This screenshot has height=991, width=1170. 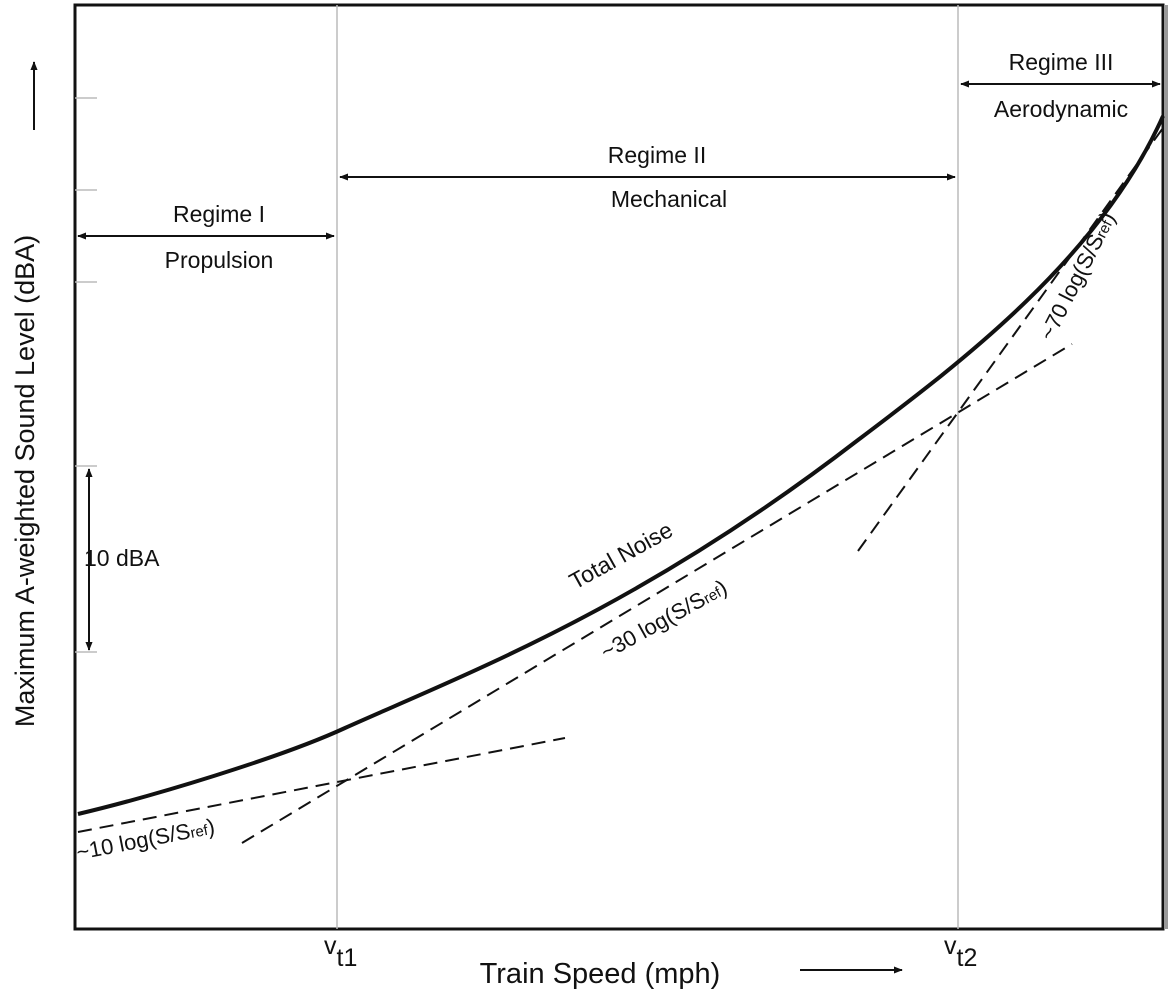 What do you see at coordinates (219, 260) in the screenshot?
I see `regime-1-source: Propulsion` at bounding box center [219, 260].